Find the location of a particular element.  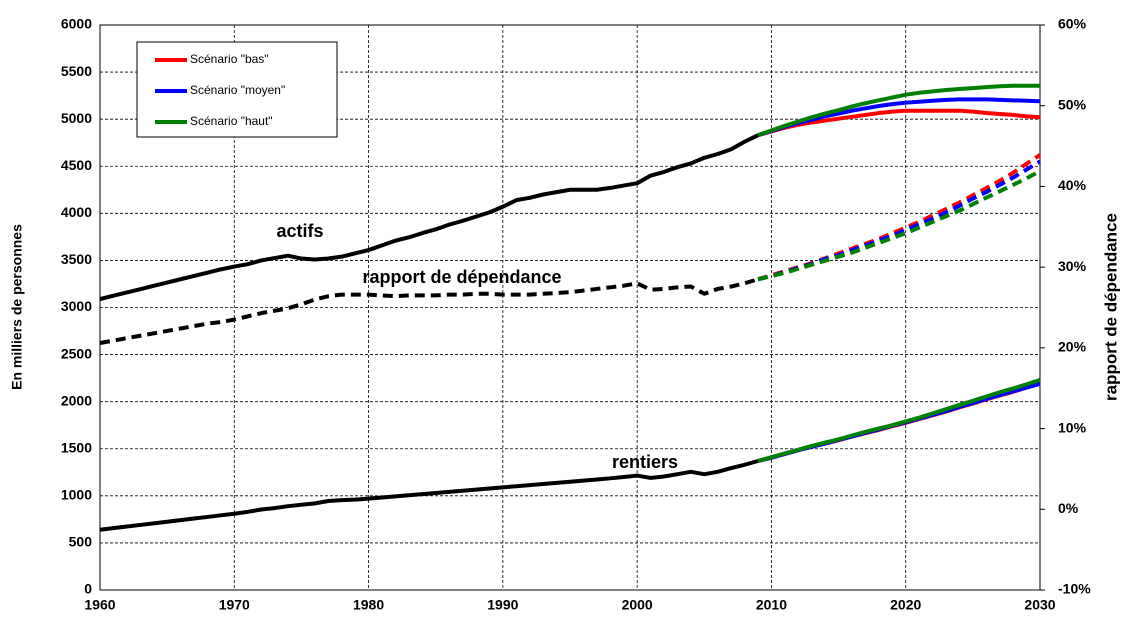

x-tick-label: 2000 is located at coordinates (637, 605).